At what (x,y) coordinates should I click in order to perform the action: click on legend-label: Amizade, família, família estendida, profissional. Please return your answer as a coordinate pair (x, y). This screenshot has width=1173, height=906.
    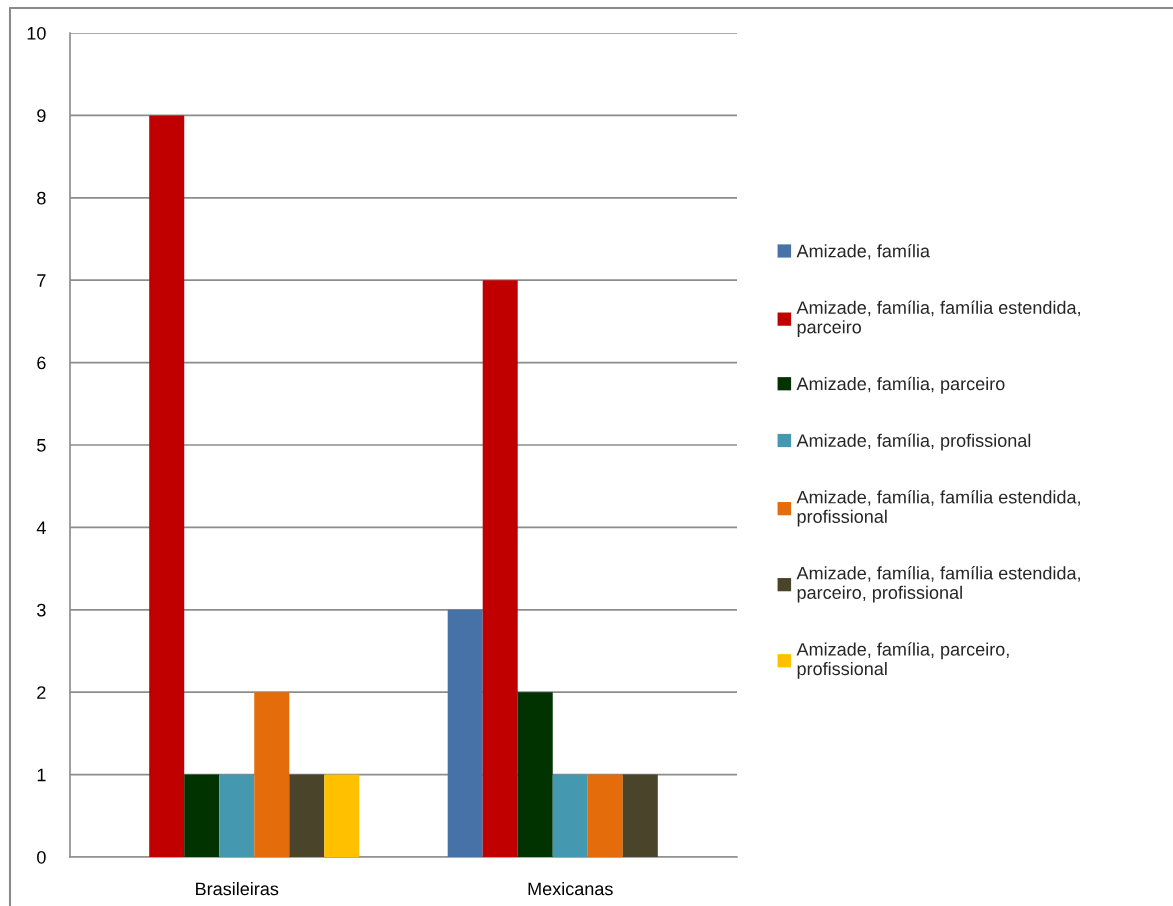
    Looking at the image, I should click on (938, 508).